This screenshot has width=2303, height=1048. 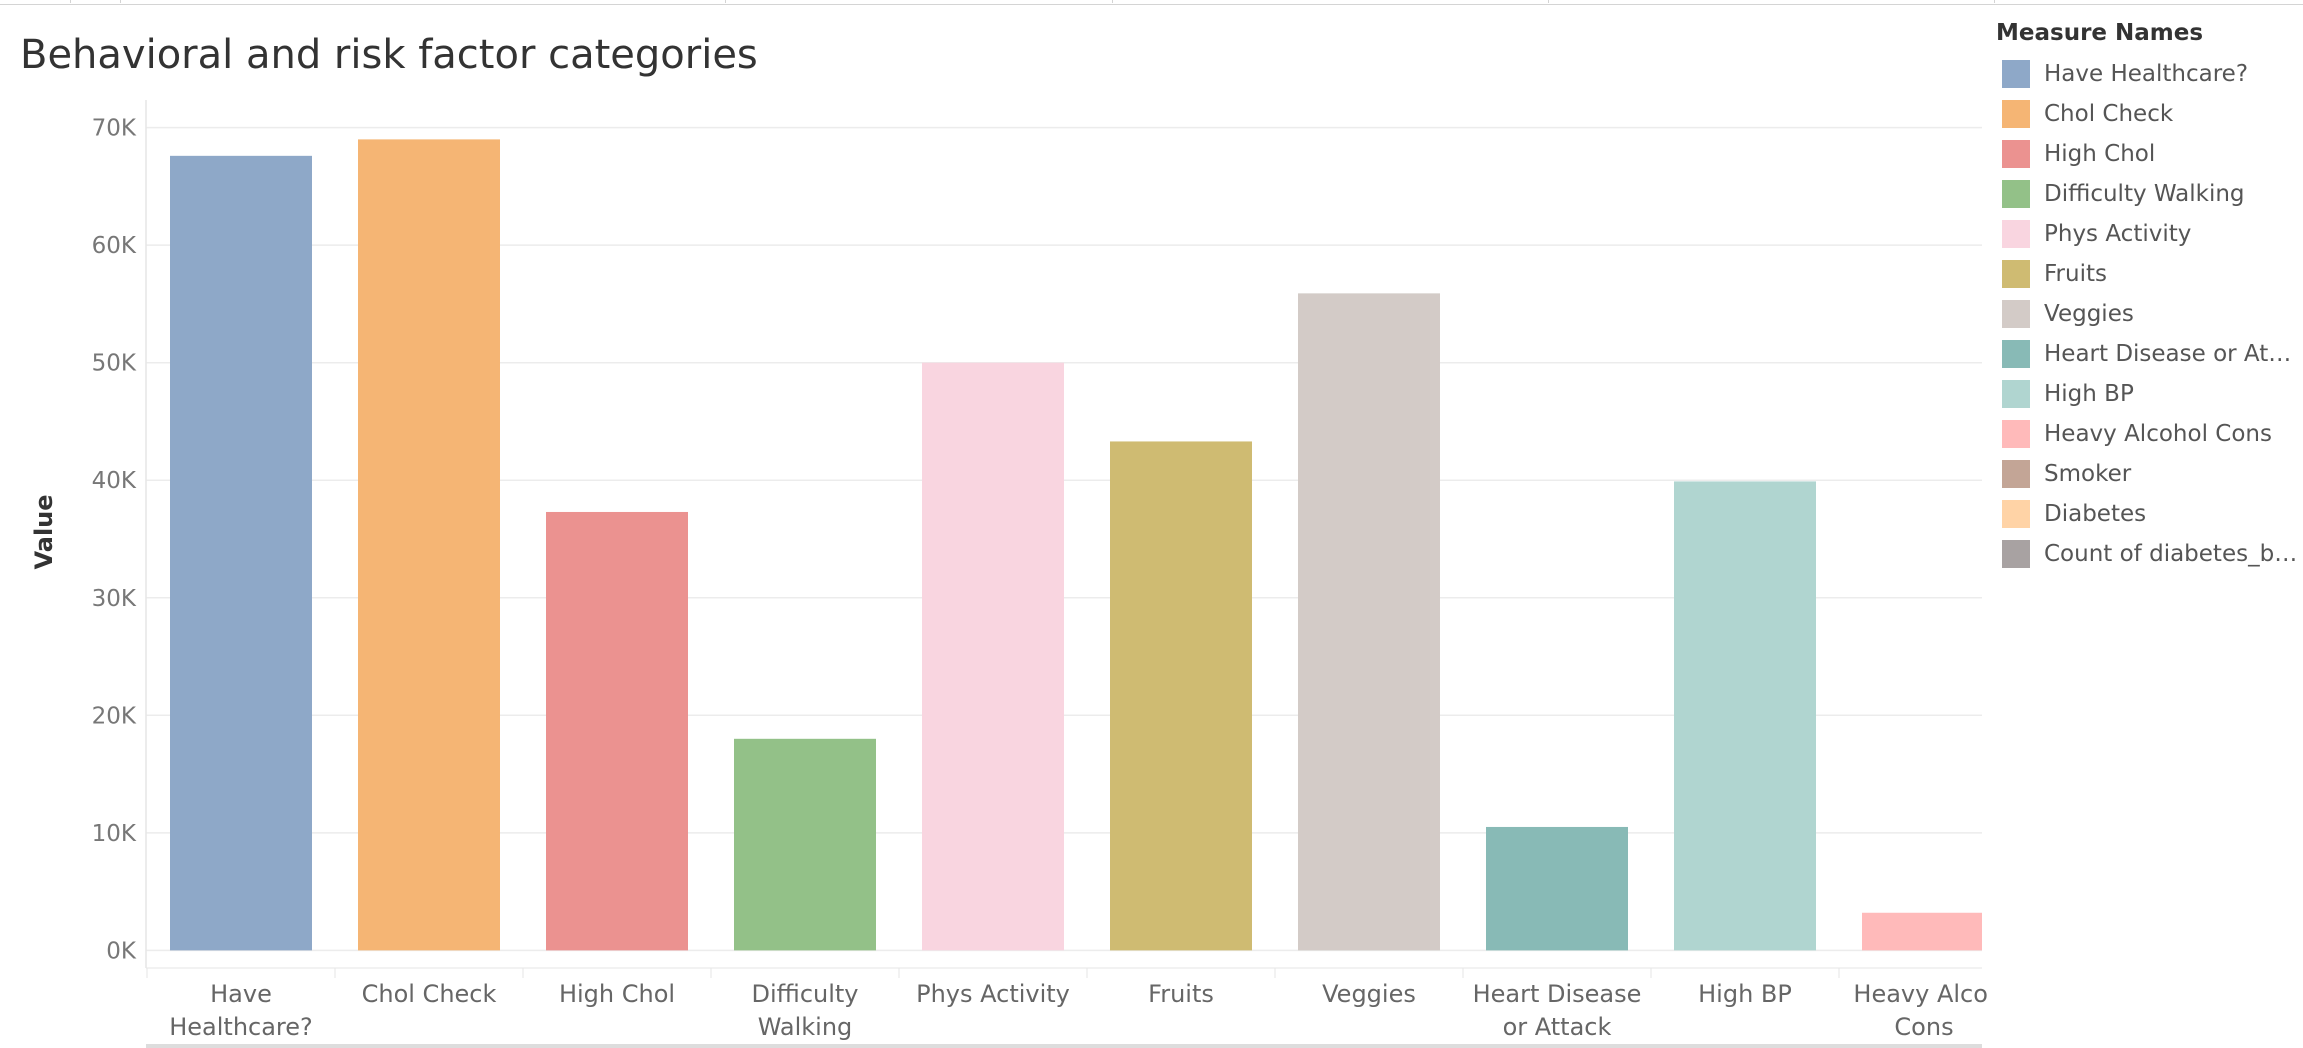 I want to click on legend-label: Phys Activity, so click(x=2118, y=234).